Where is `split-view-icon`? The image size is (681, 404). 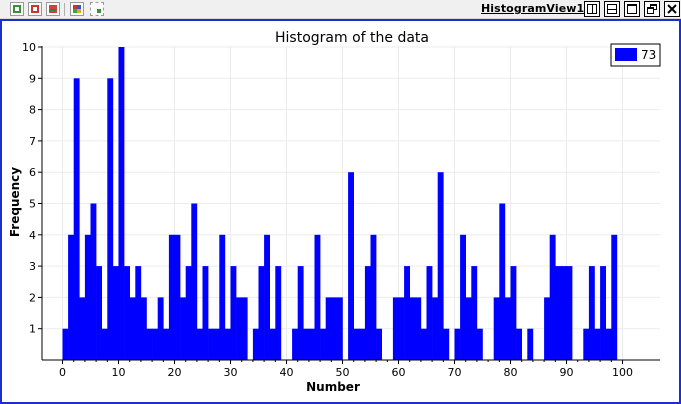
split-view-icon is located at coordinates (53, 9).